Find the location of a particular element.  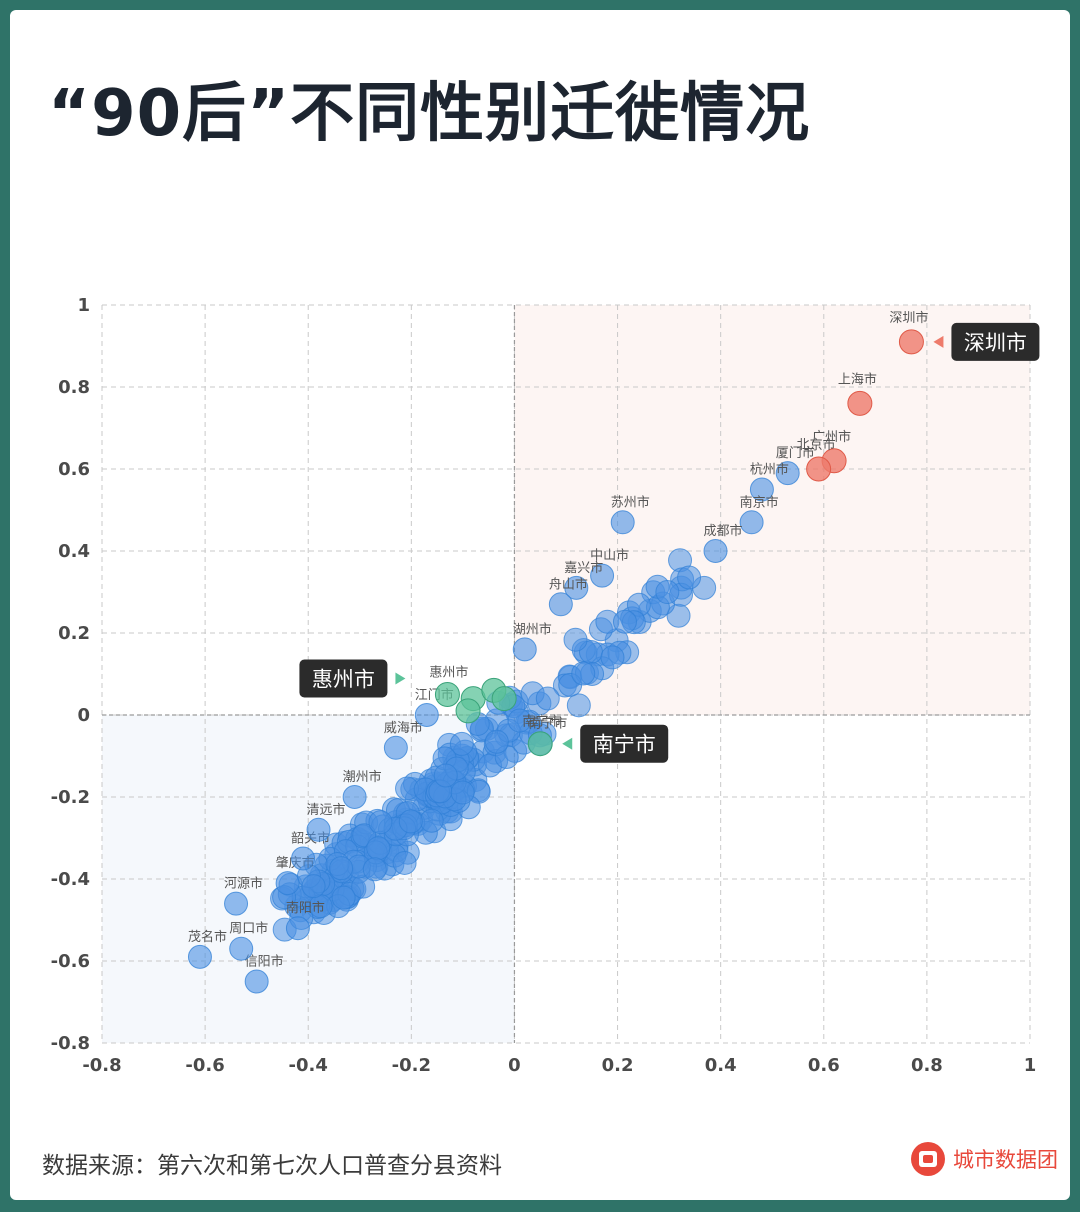

point-label: 杭州市 is located at coordinates (769, 470).